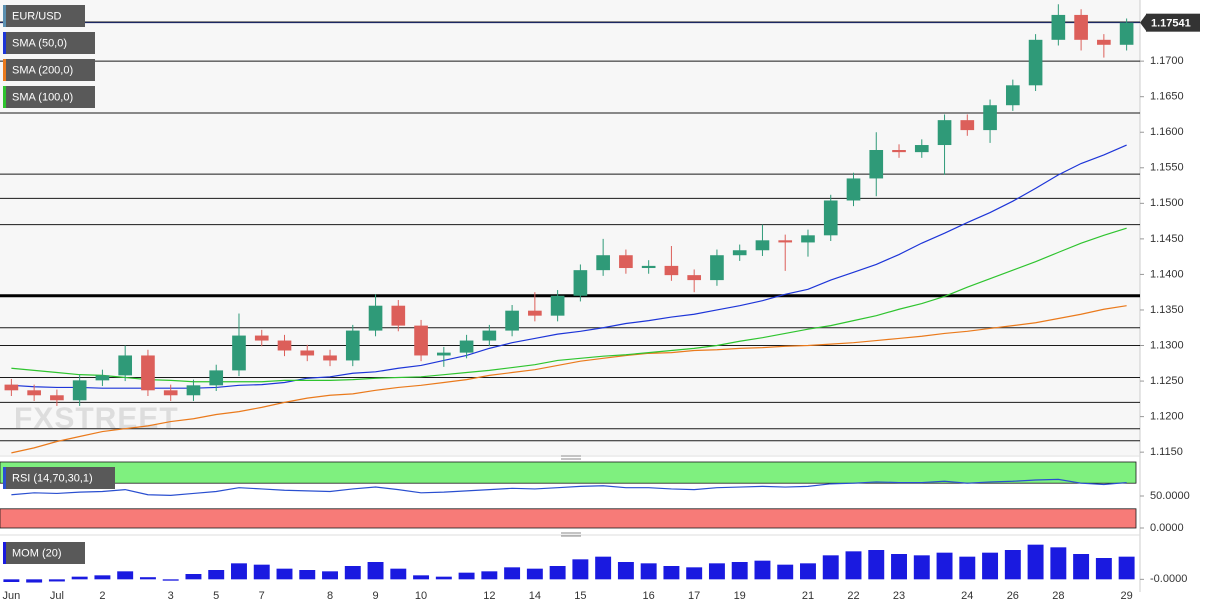  What do you see at coordinates (1167, 528) in the screenshot?
I see `y-tick-label: 0.0000` at bounding box center [1167, 528].